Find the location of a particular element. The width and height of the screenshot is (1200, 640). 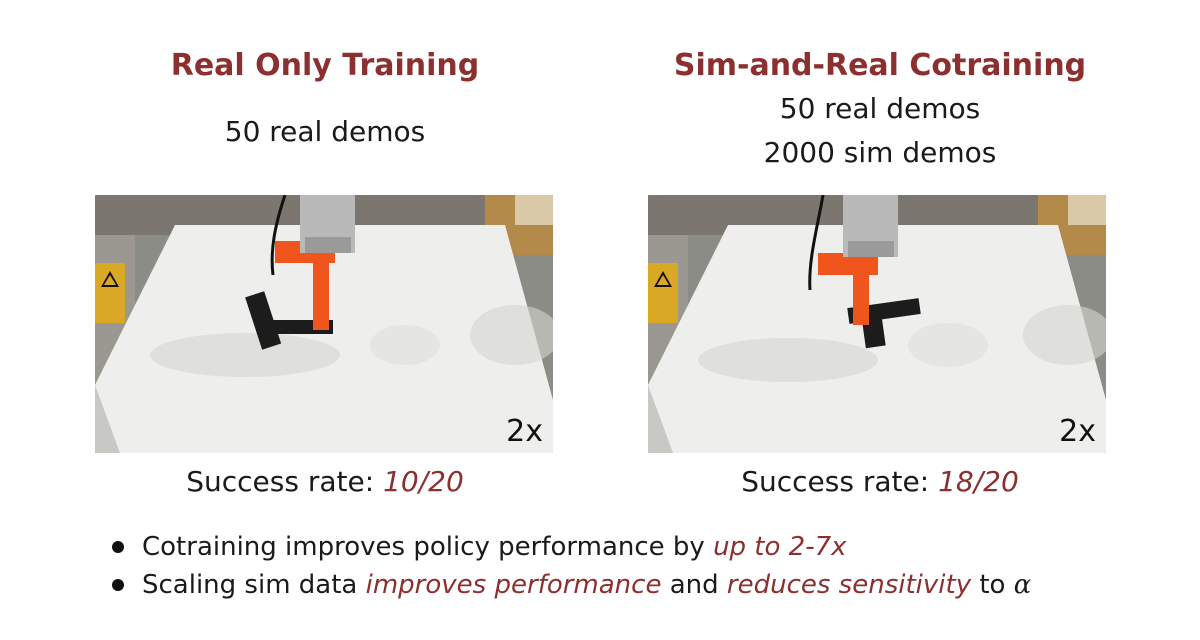

real-only-speed-label: 2x is located at coordinates (524, 431).